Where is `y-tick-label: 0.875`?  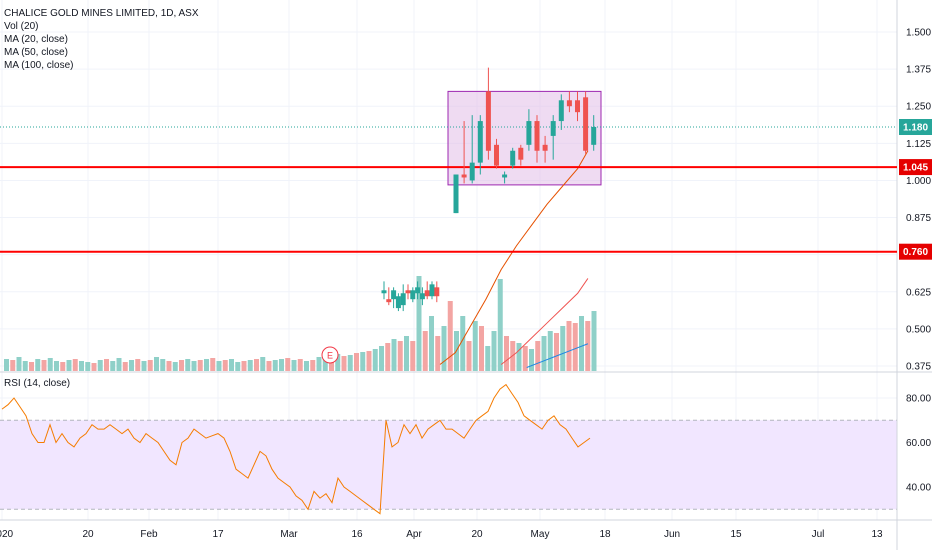 y-tick-label: 0.875 is located at coordinates (918, 218).